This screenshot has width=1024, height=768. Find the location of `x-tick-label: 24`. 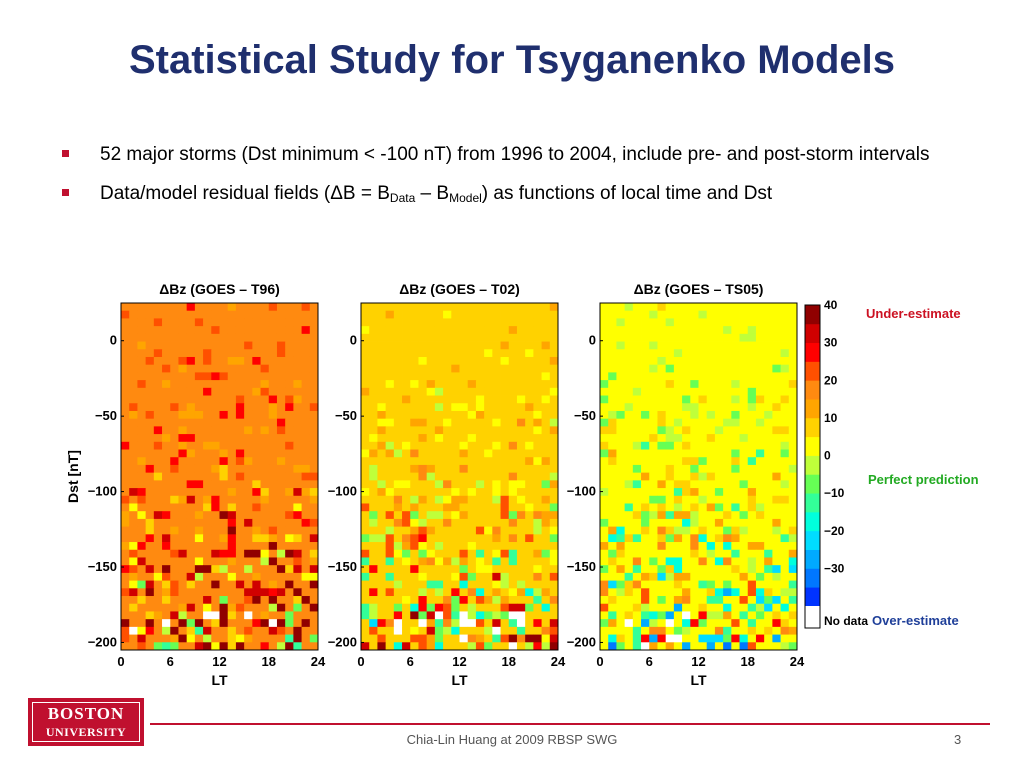

x-tick-label: 24 is located at coordinates (797, 661).